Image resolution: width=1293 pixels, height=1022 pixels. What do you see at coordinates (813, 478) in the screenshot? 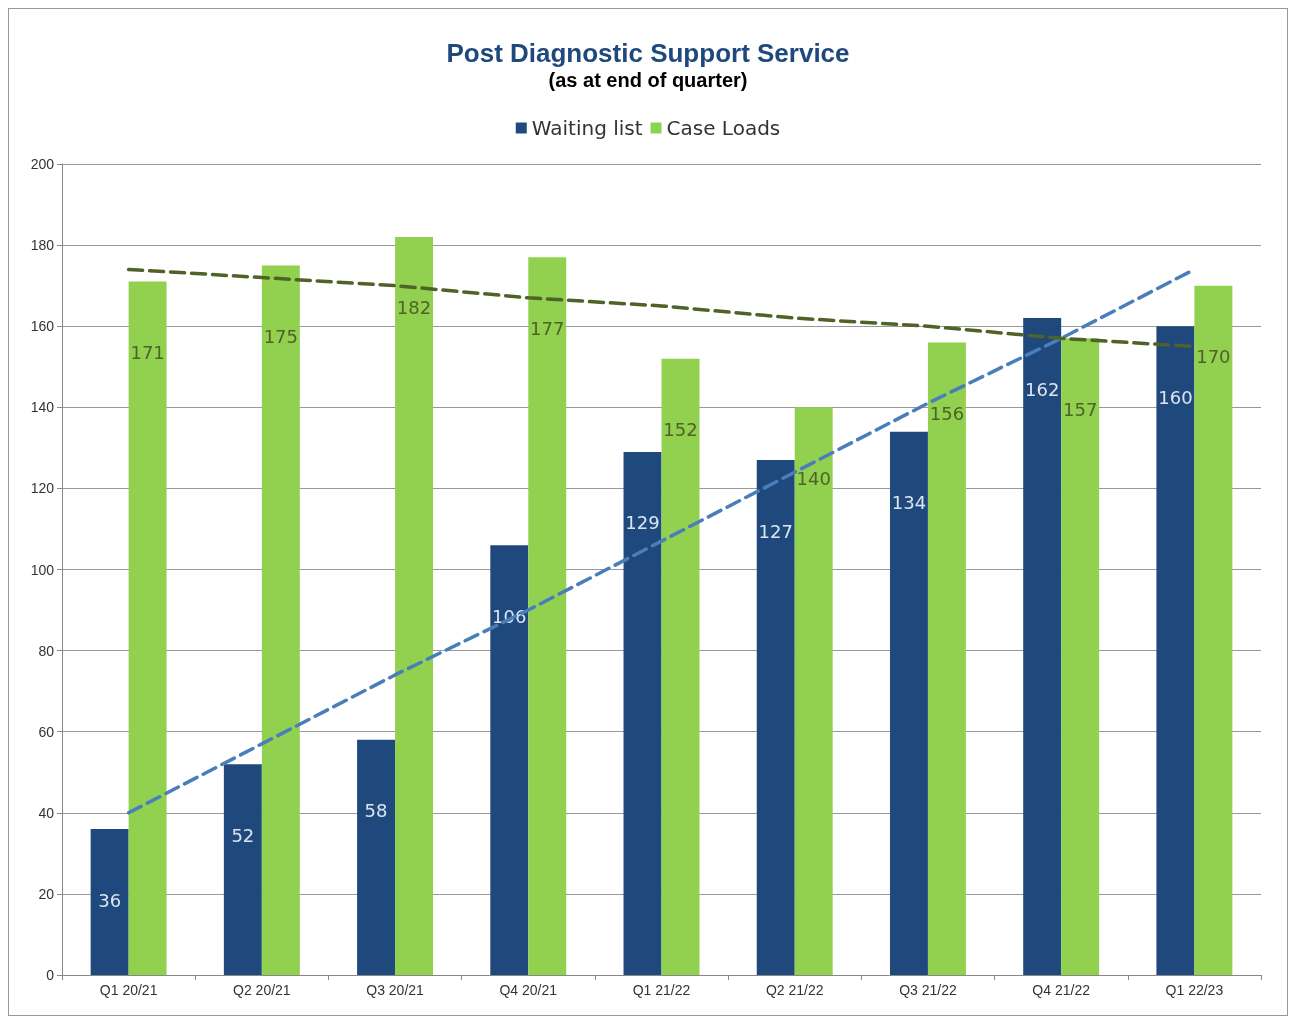
I see `data-label: 140` at bounding box center [813, 478].